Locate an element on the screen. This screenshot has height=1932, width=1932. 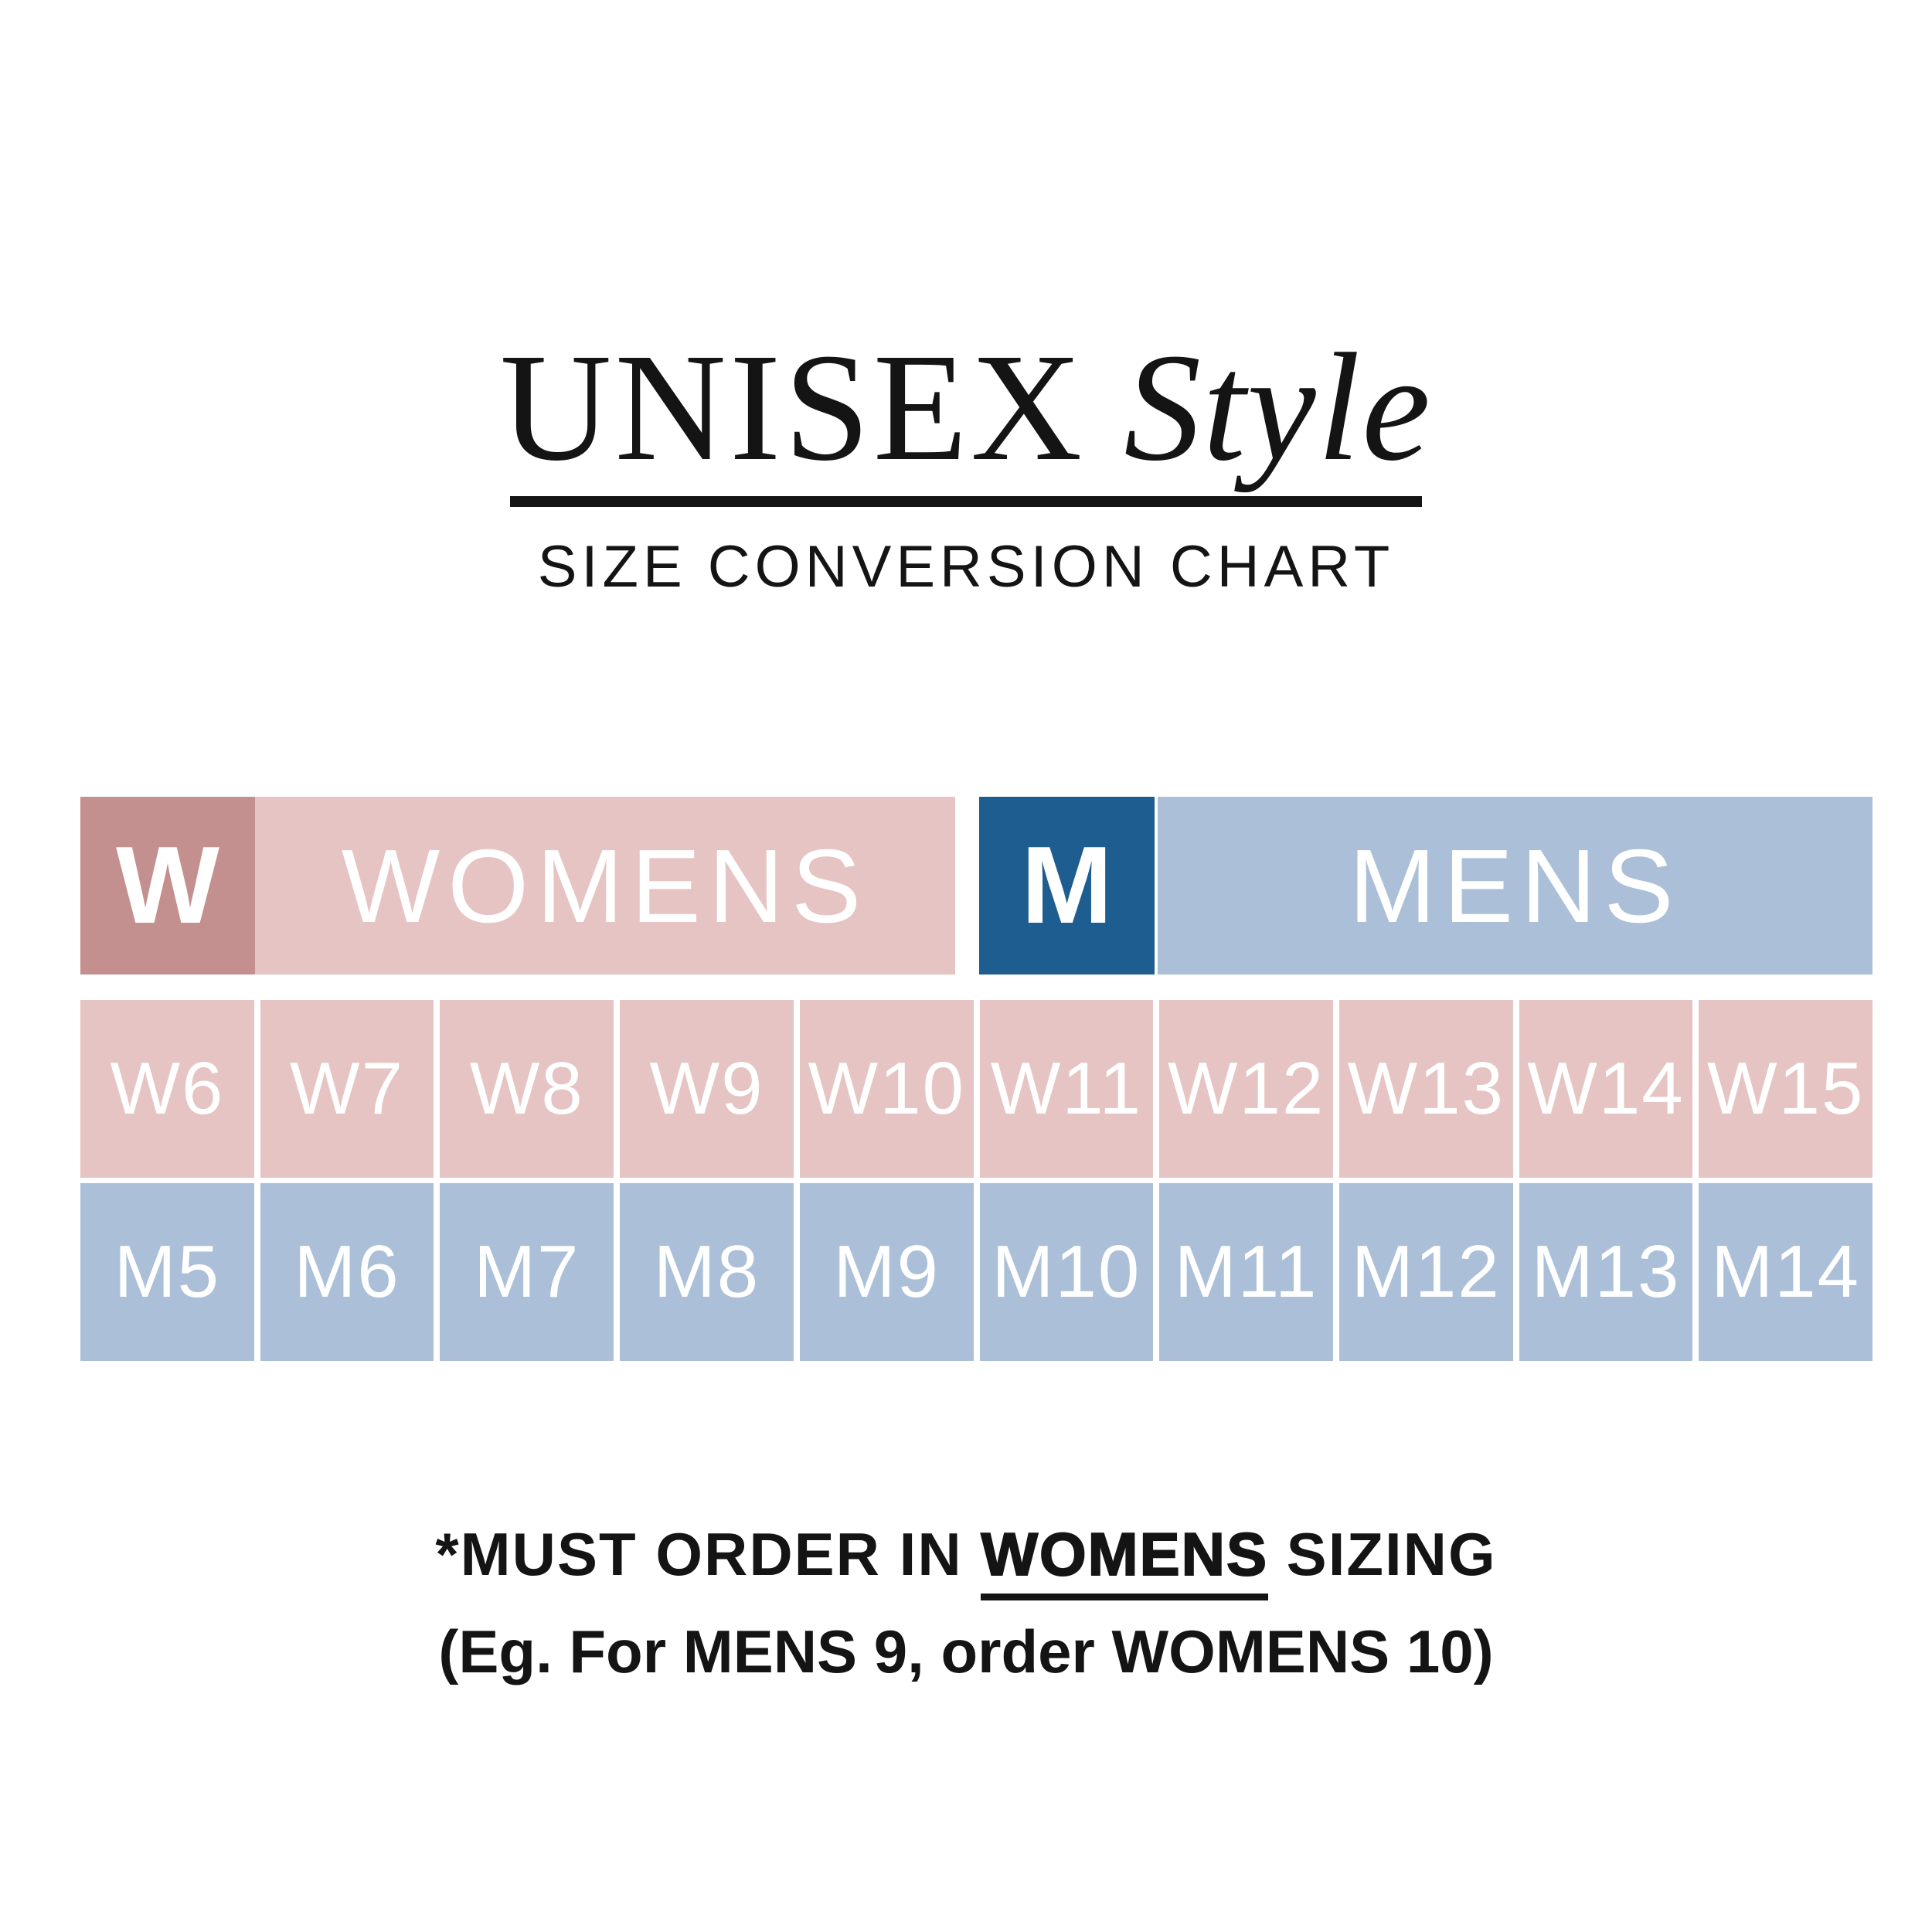
mens-abbr-box: M is located at coordinates (1067, 886).